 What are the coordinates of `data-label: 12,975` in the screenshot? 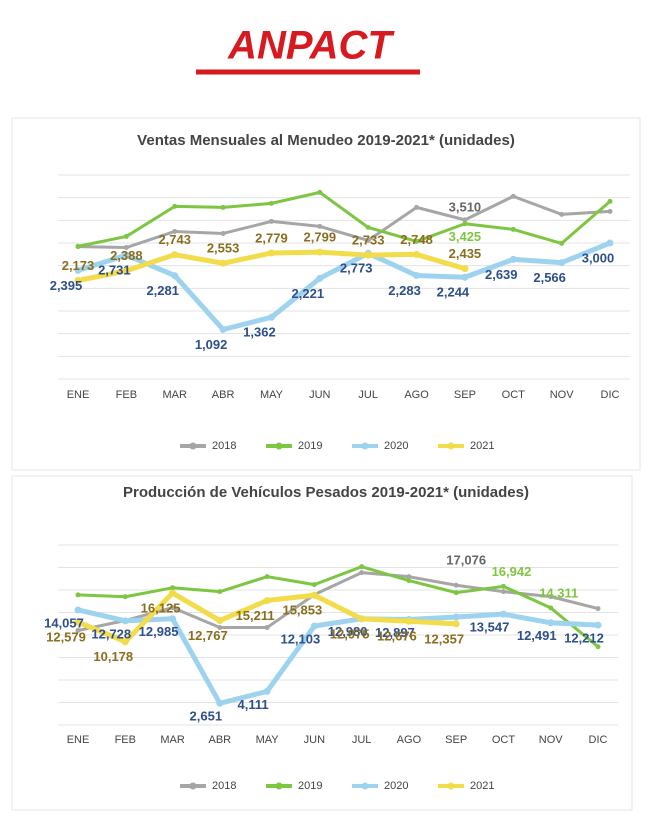 It's located at (350, 633).